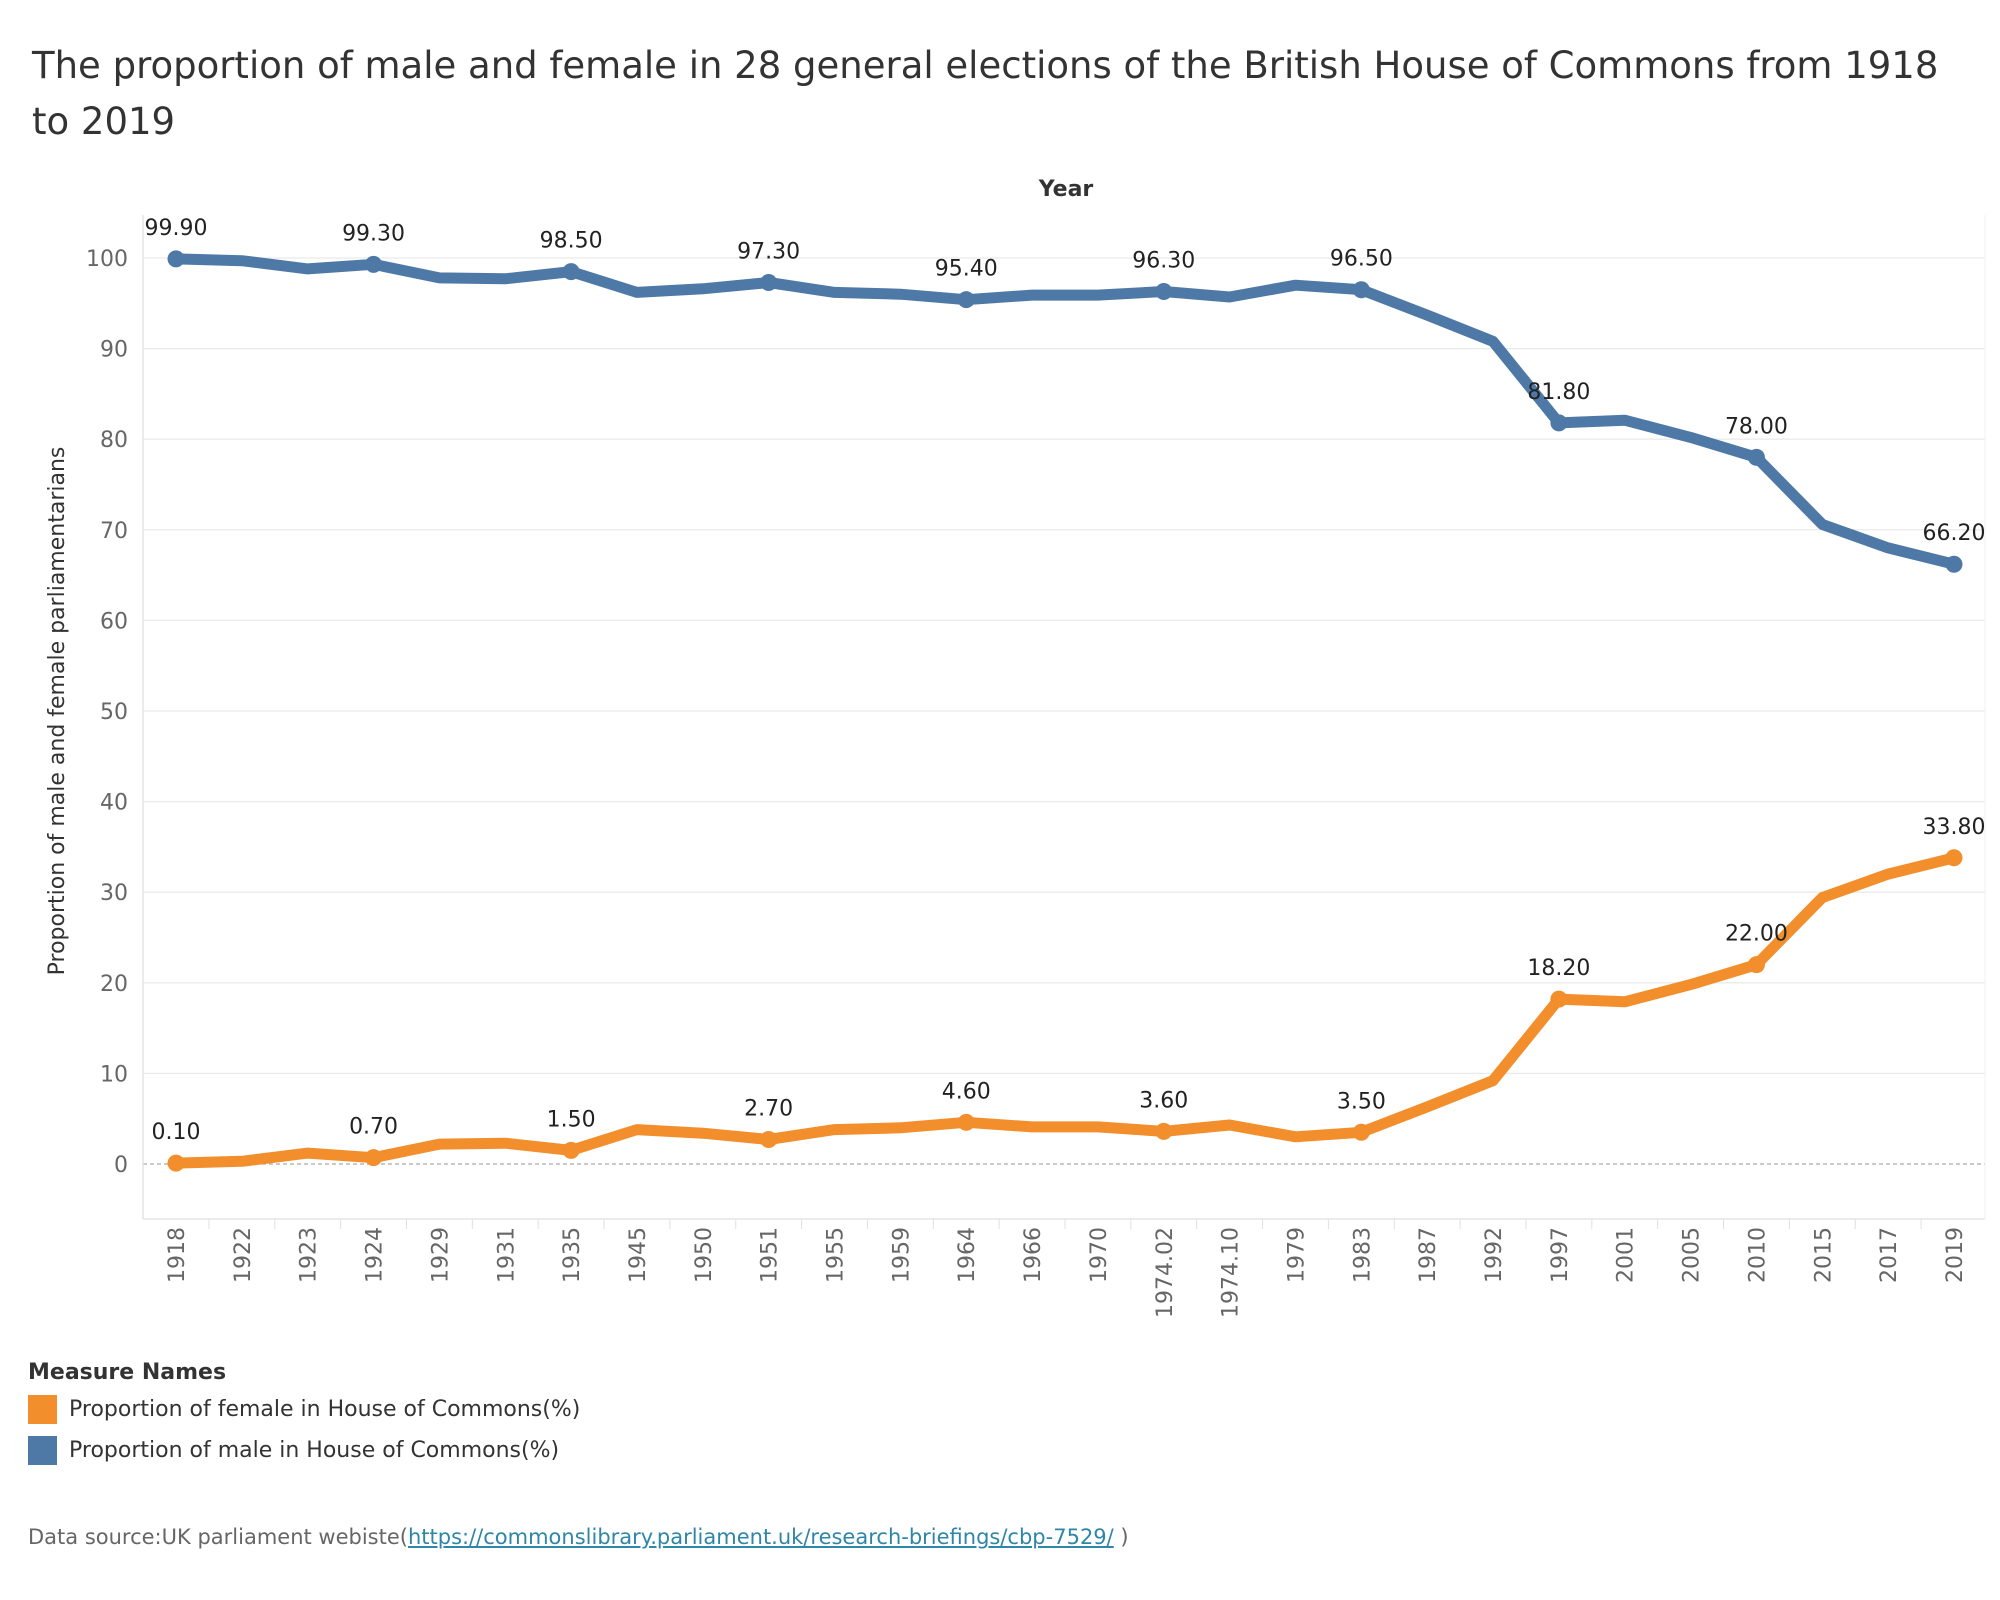  I want to click on x-tick-label: 1950, so click(704, 1255).